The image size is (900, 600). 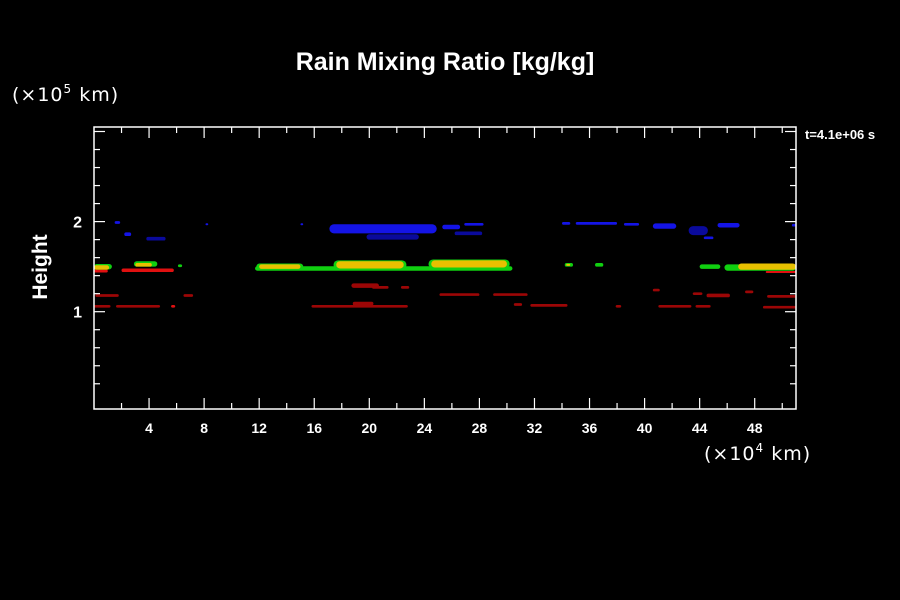 I want to click on y-axis-unit: (×105 km), so click(x=66, y=94).